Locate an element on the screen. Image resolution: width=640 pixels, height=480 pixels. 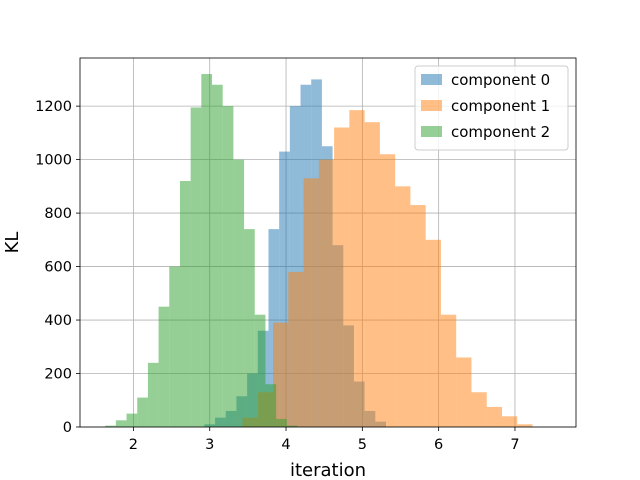
legend-label: component 2 is located at coordinates (500, 132).